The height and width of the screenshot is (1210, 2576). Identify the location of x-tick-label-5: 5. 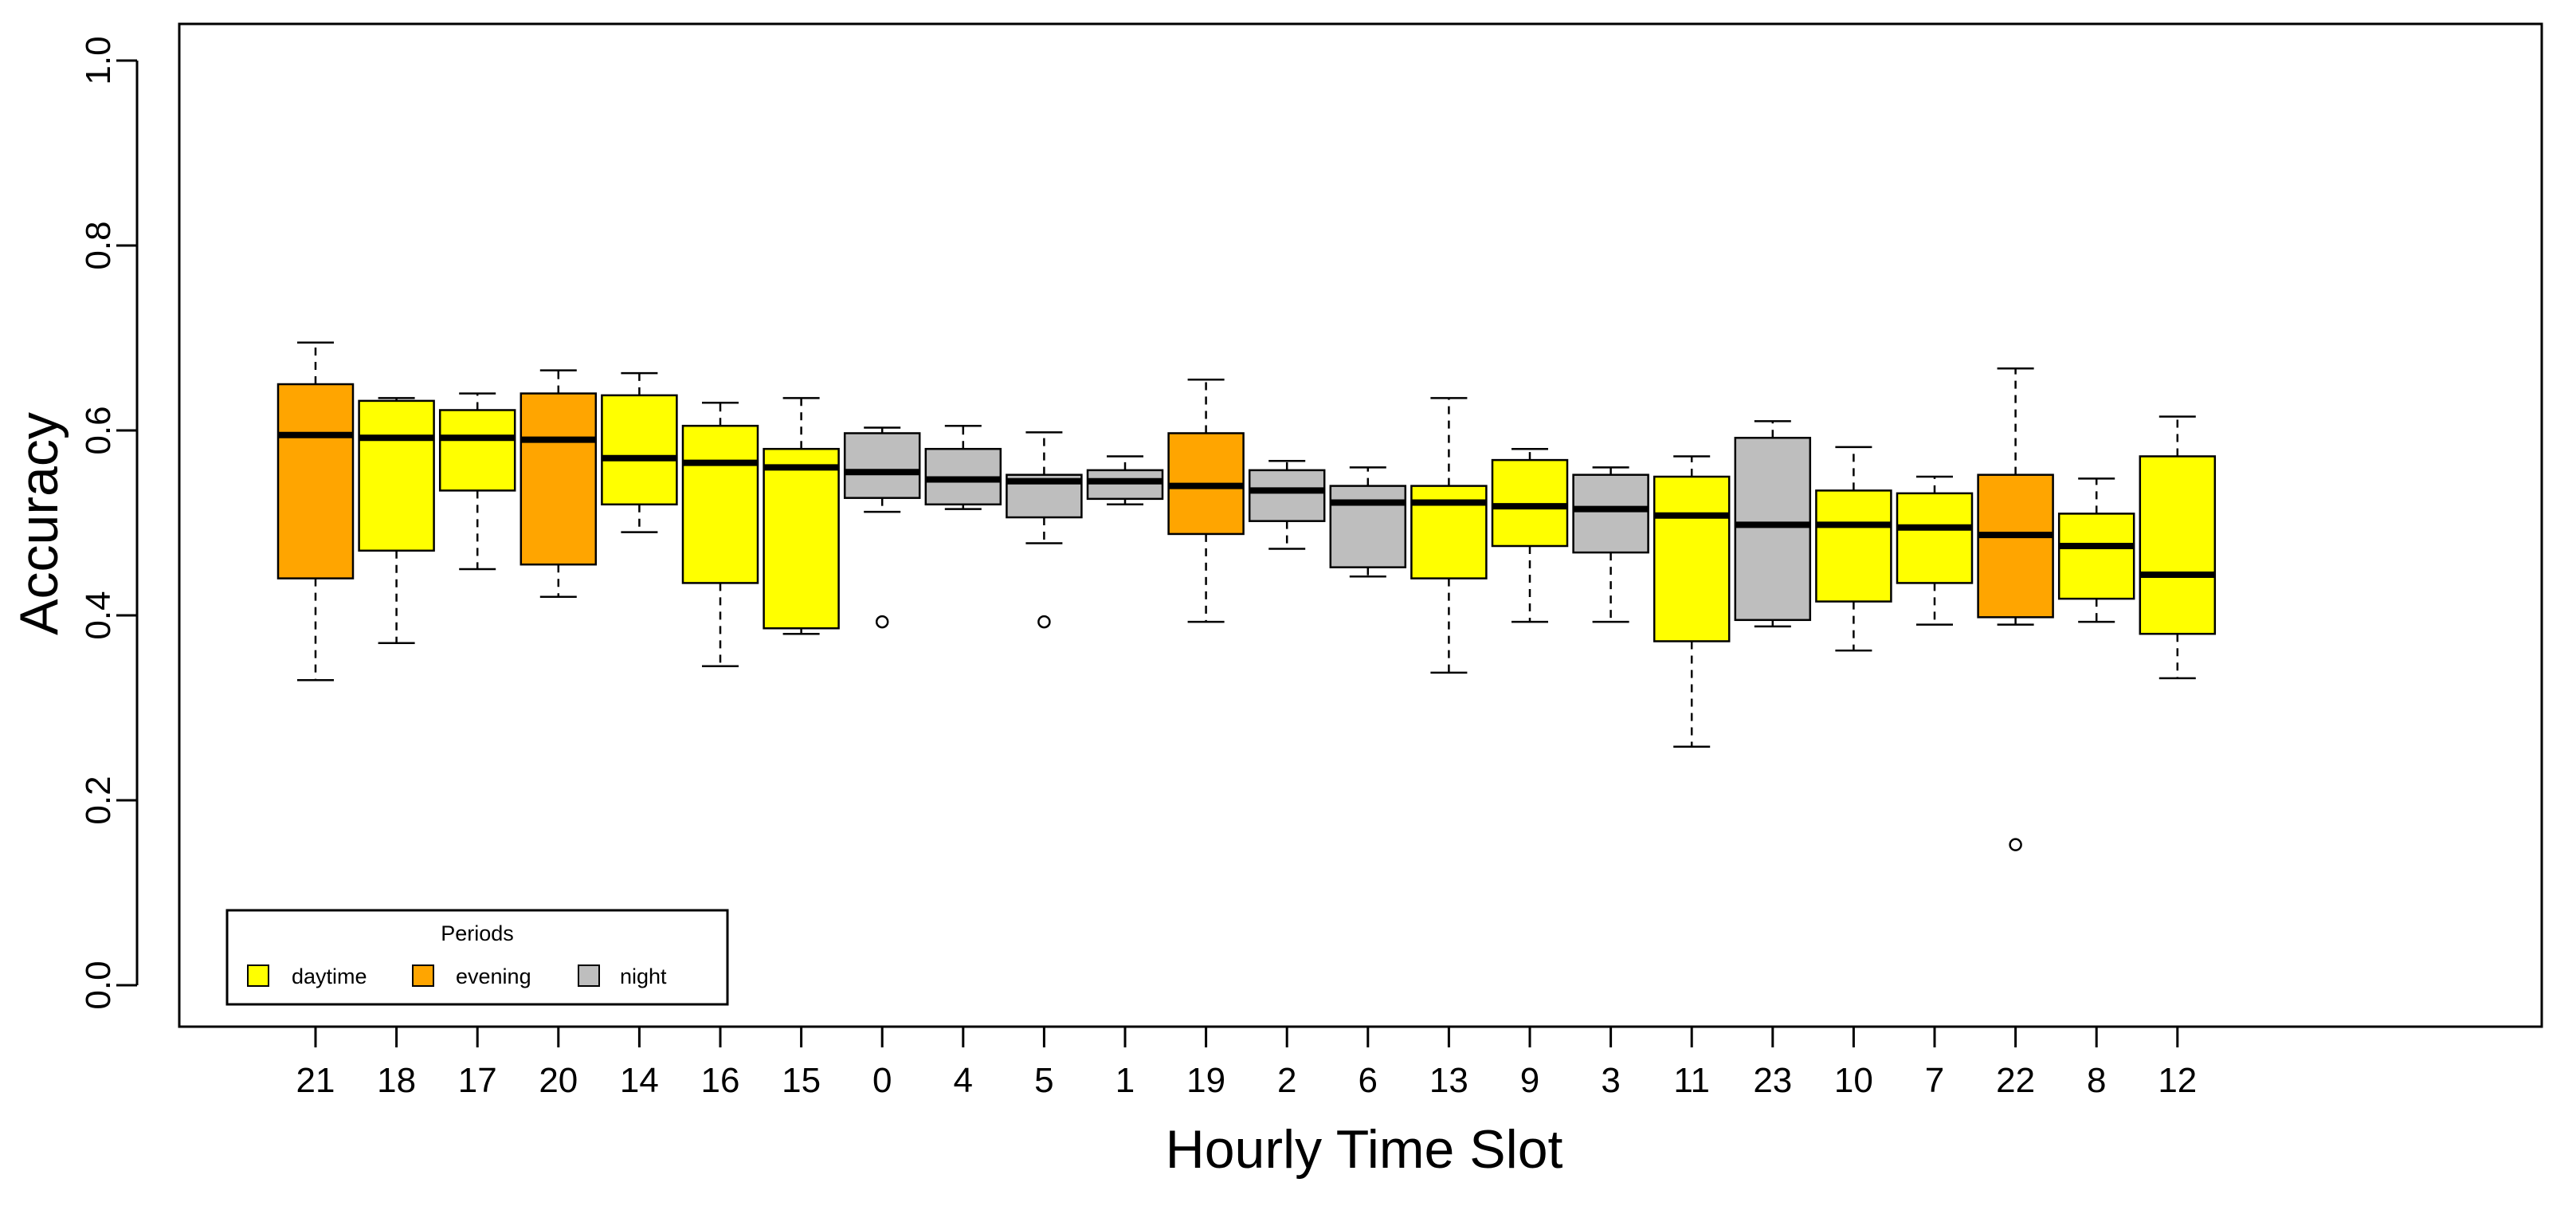
(1043, 1081).